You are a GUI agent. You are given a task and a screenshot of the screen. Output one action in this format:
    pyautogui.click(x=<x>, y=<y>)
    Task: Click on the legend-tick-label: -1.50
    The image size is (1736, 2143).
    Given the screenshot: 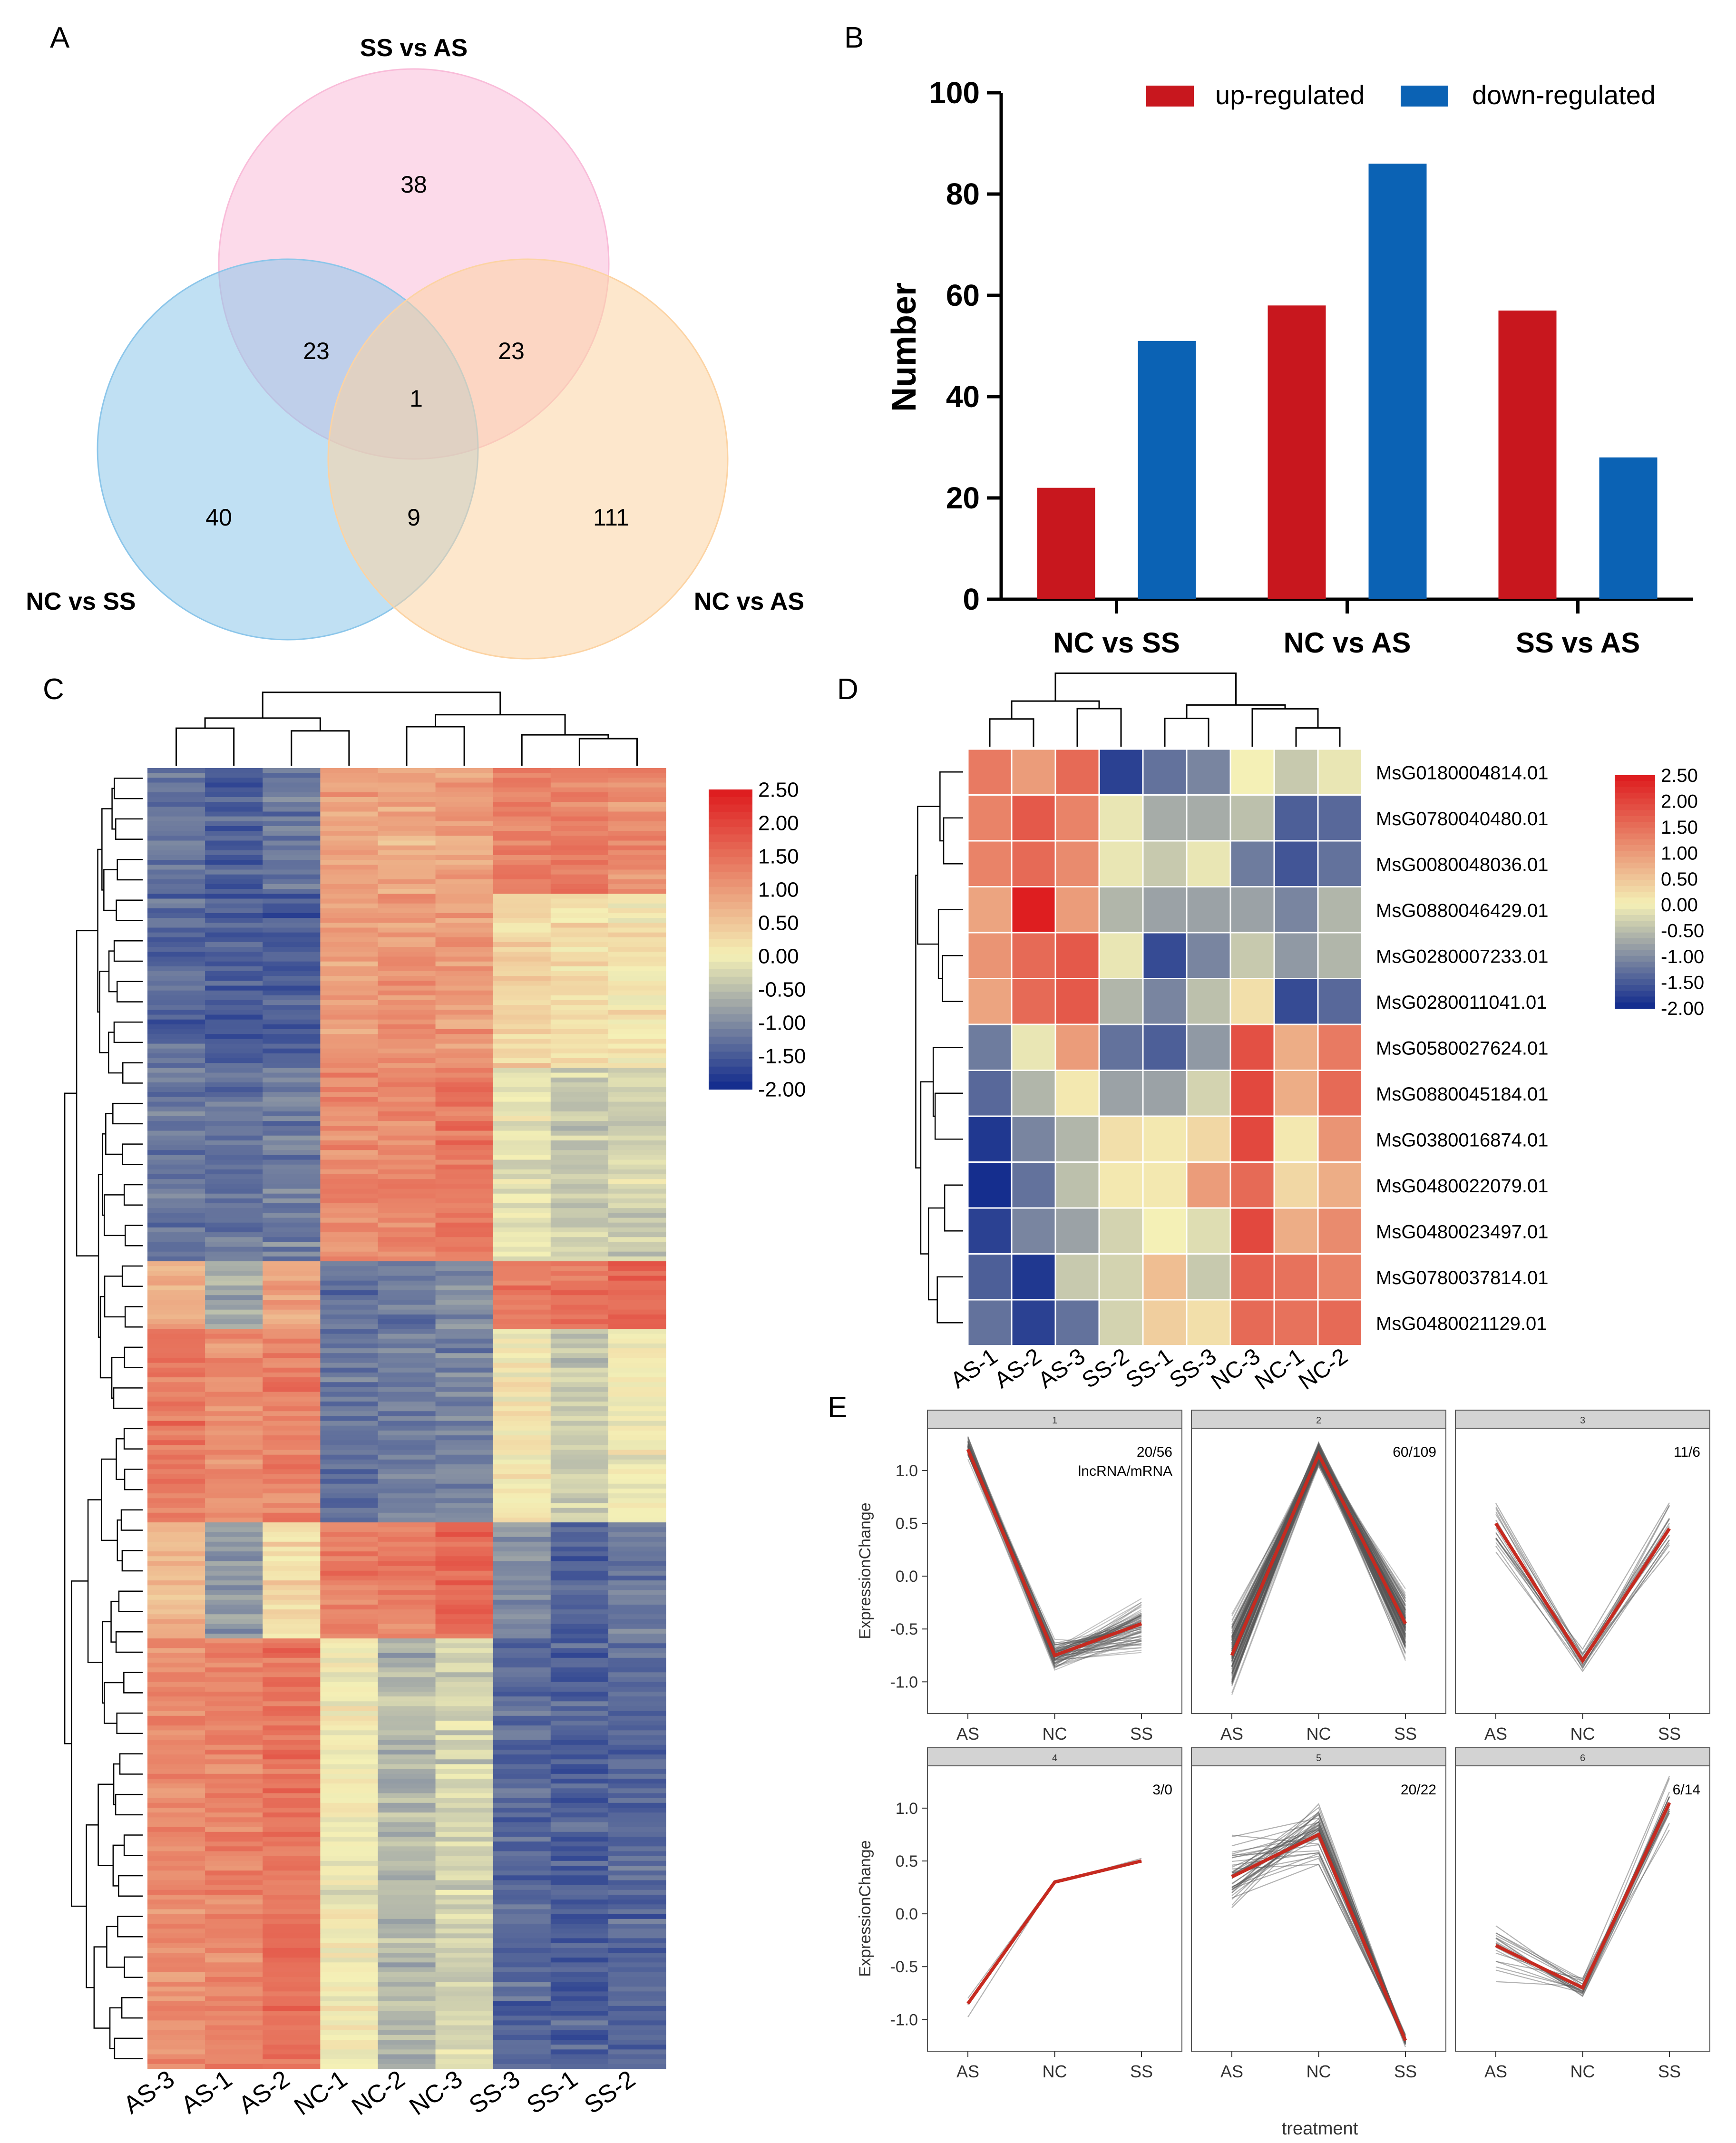 What is the action you would take?
    pyautogui.click(x=1683, y=983)
    